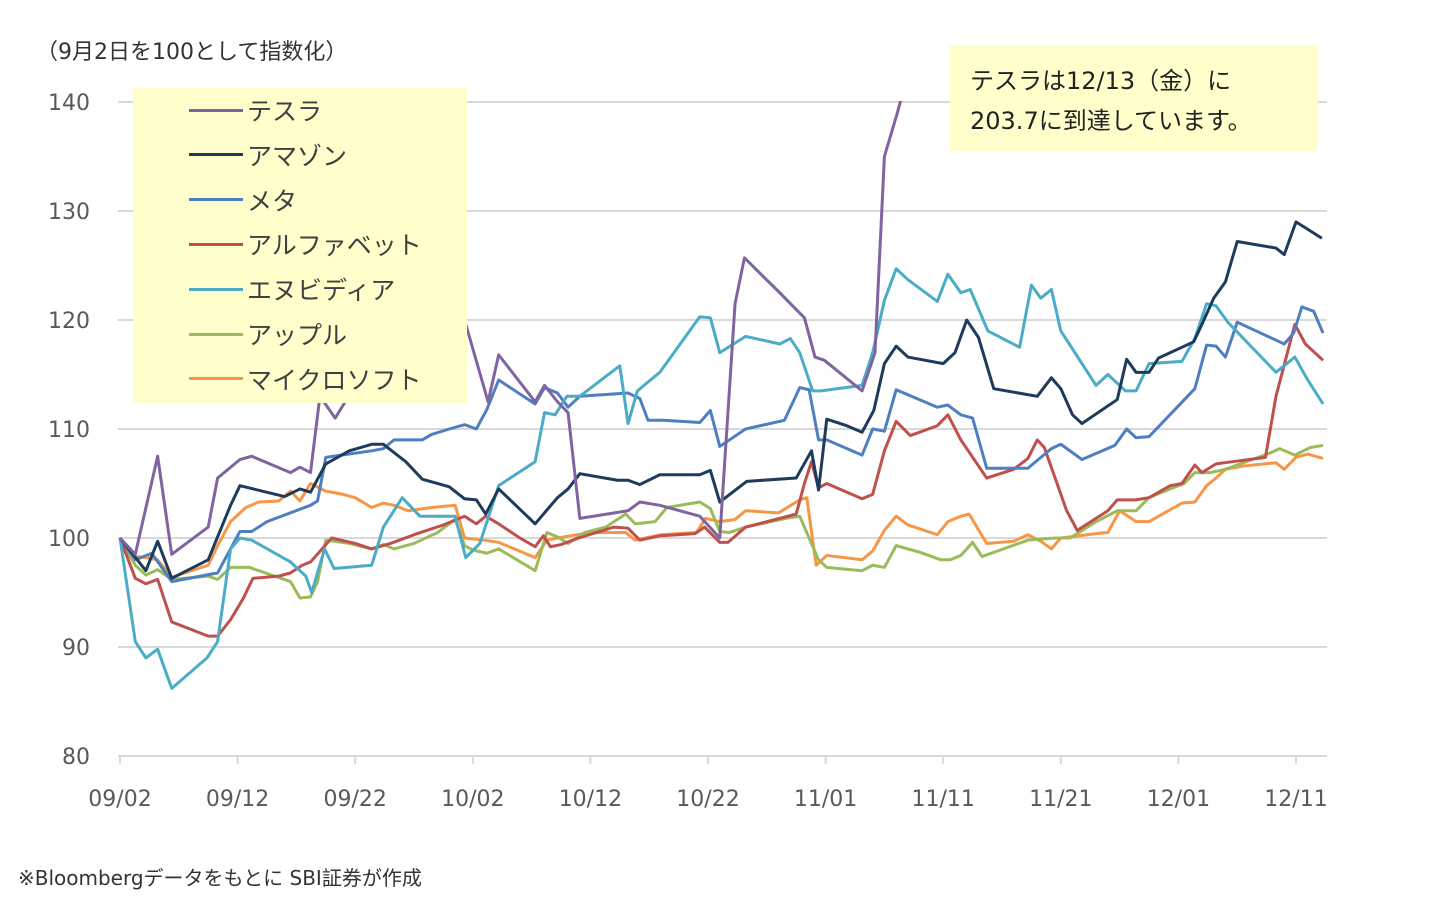  What do you see at coordinates (1060, 799) in the screenshot?
I see `x-tick-label: 11/21` at bounding box center [1060, 799].